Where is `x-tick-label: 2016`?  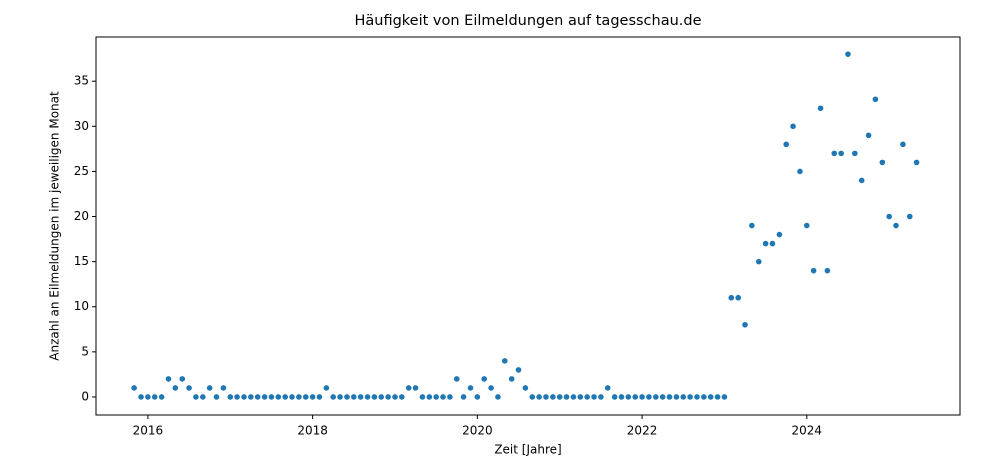 x-tick-label: 2016 is located at coordinates (148, 431).